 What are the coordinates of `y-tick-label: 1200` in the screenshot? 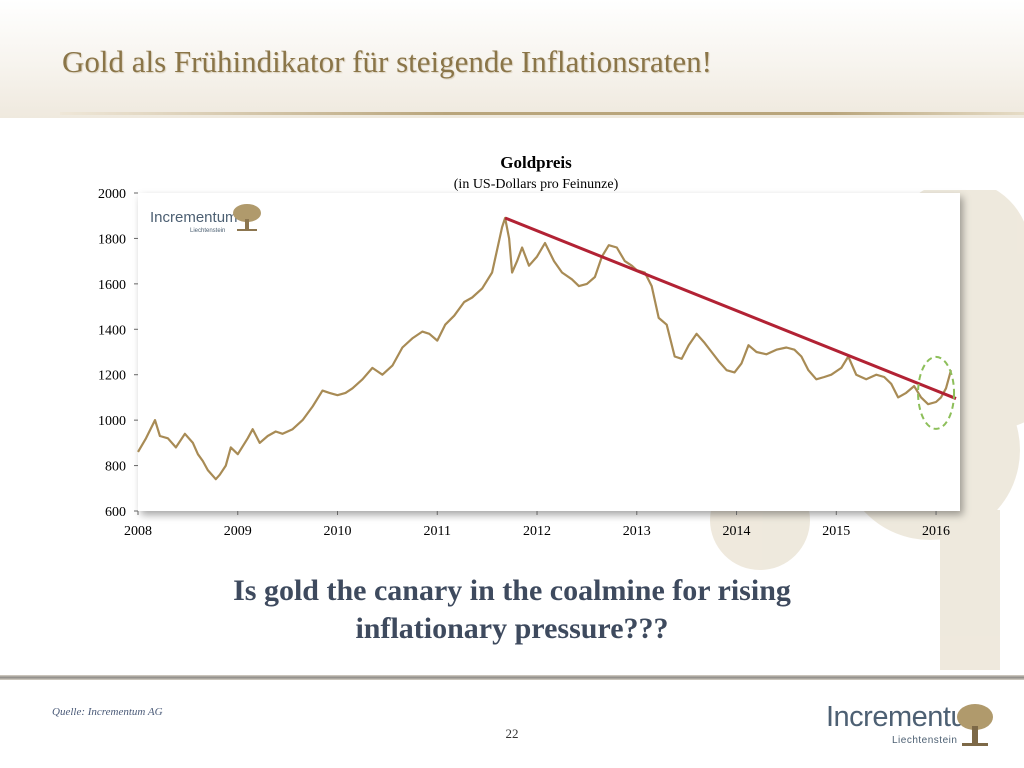 It's located at (112, 376).